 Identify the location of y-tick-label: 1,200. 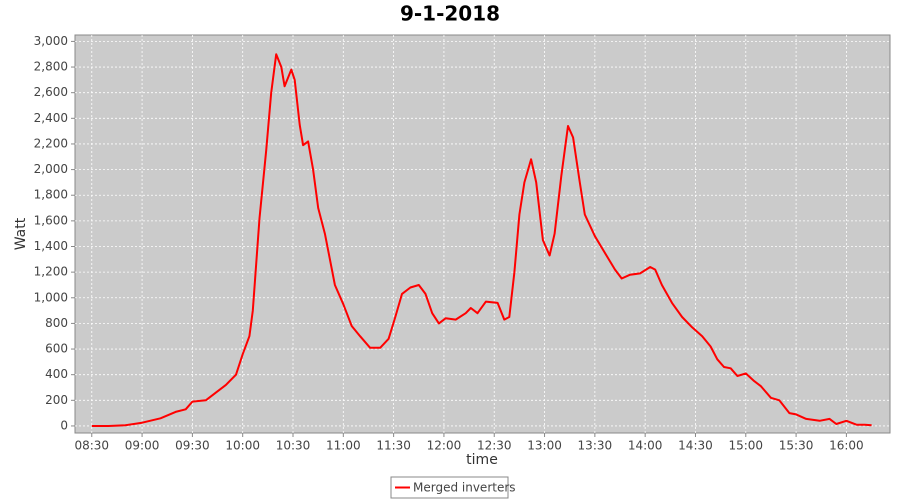
(51, 272).